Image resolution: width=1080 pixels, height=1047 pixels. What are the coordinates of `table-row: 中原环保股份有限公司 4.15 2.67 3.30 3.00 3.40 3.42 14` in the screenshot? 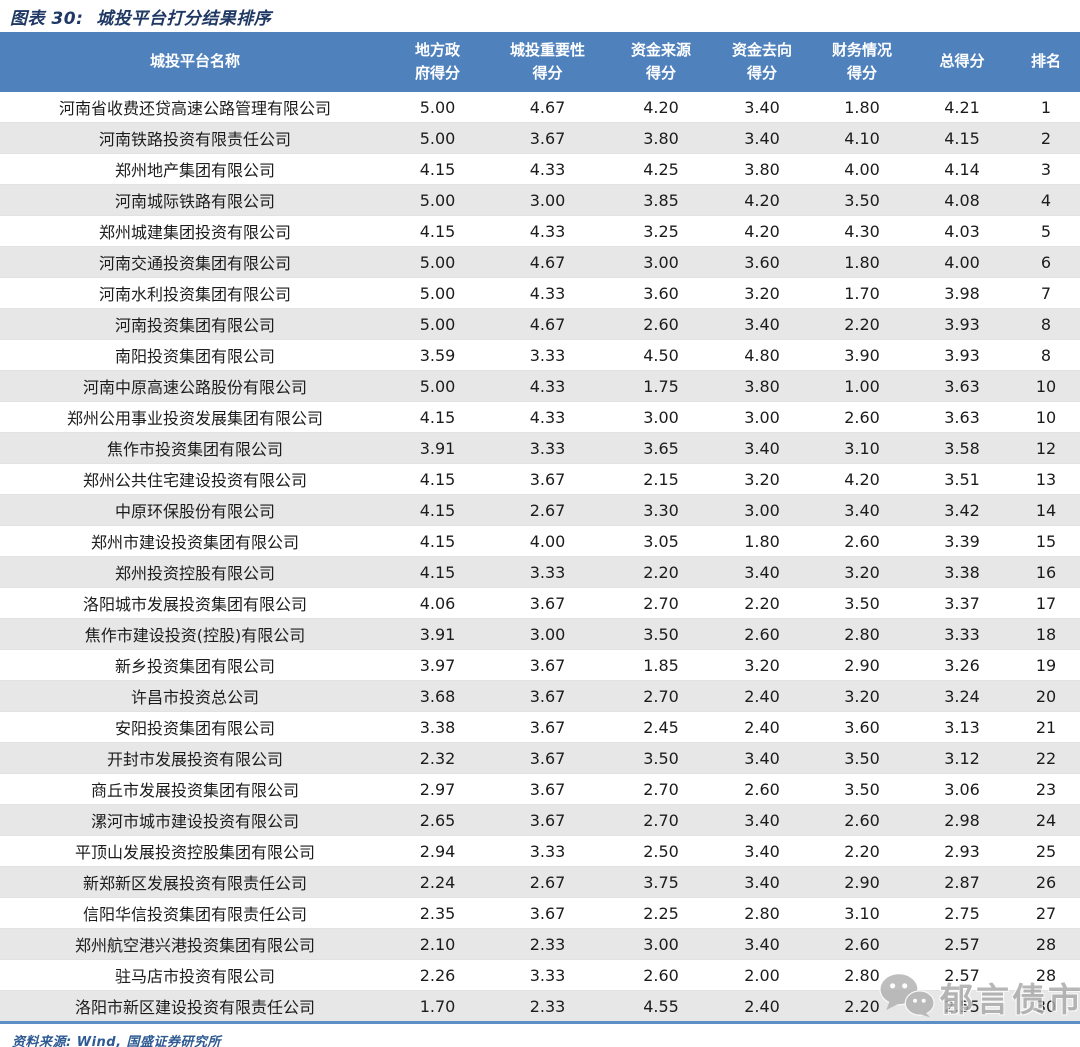 It's located at (540, 510).